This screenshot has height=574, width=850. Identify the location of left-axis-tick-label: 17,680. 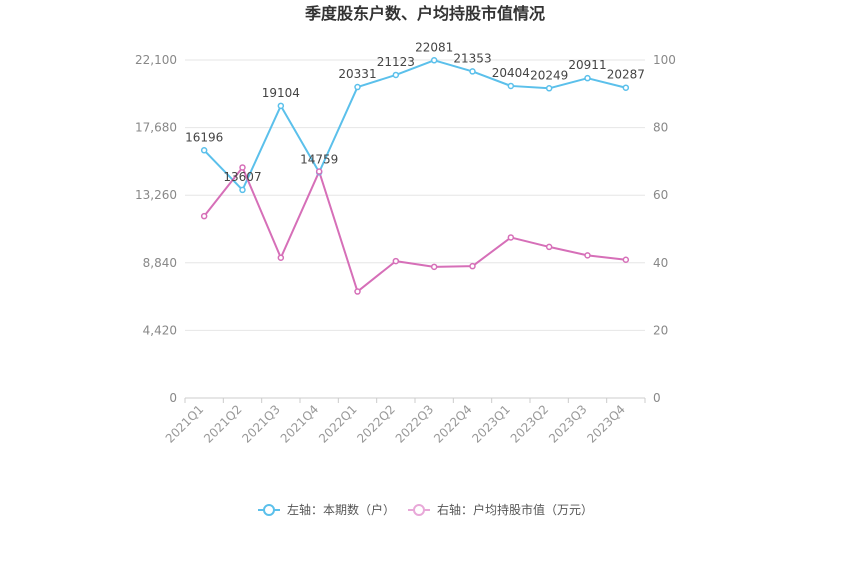
(156, 128).